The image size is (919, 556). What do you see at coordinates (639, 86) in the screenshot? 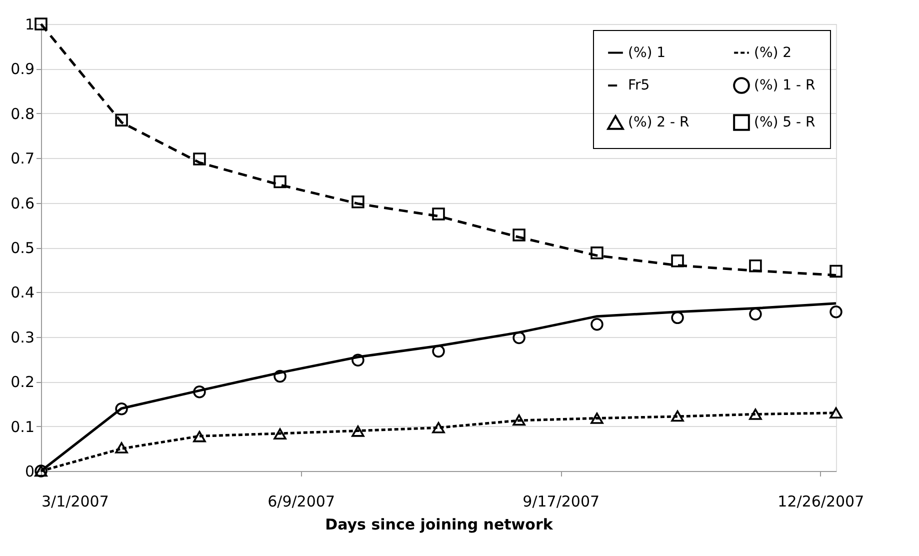
I see `legend-label: Fr5` at bounding box center [639, 86].